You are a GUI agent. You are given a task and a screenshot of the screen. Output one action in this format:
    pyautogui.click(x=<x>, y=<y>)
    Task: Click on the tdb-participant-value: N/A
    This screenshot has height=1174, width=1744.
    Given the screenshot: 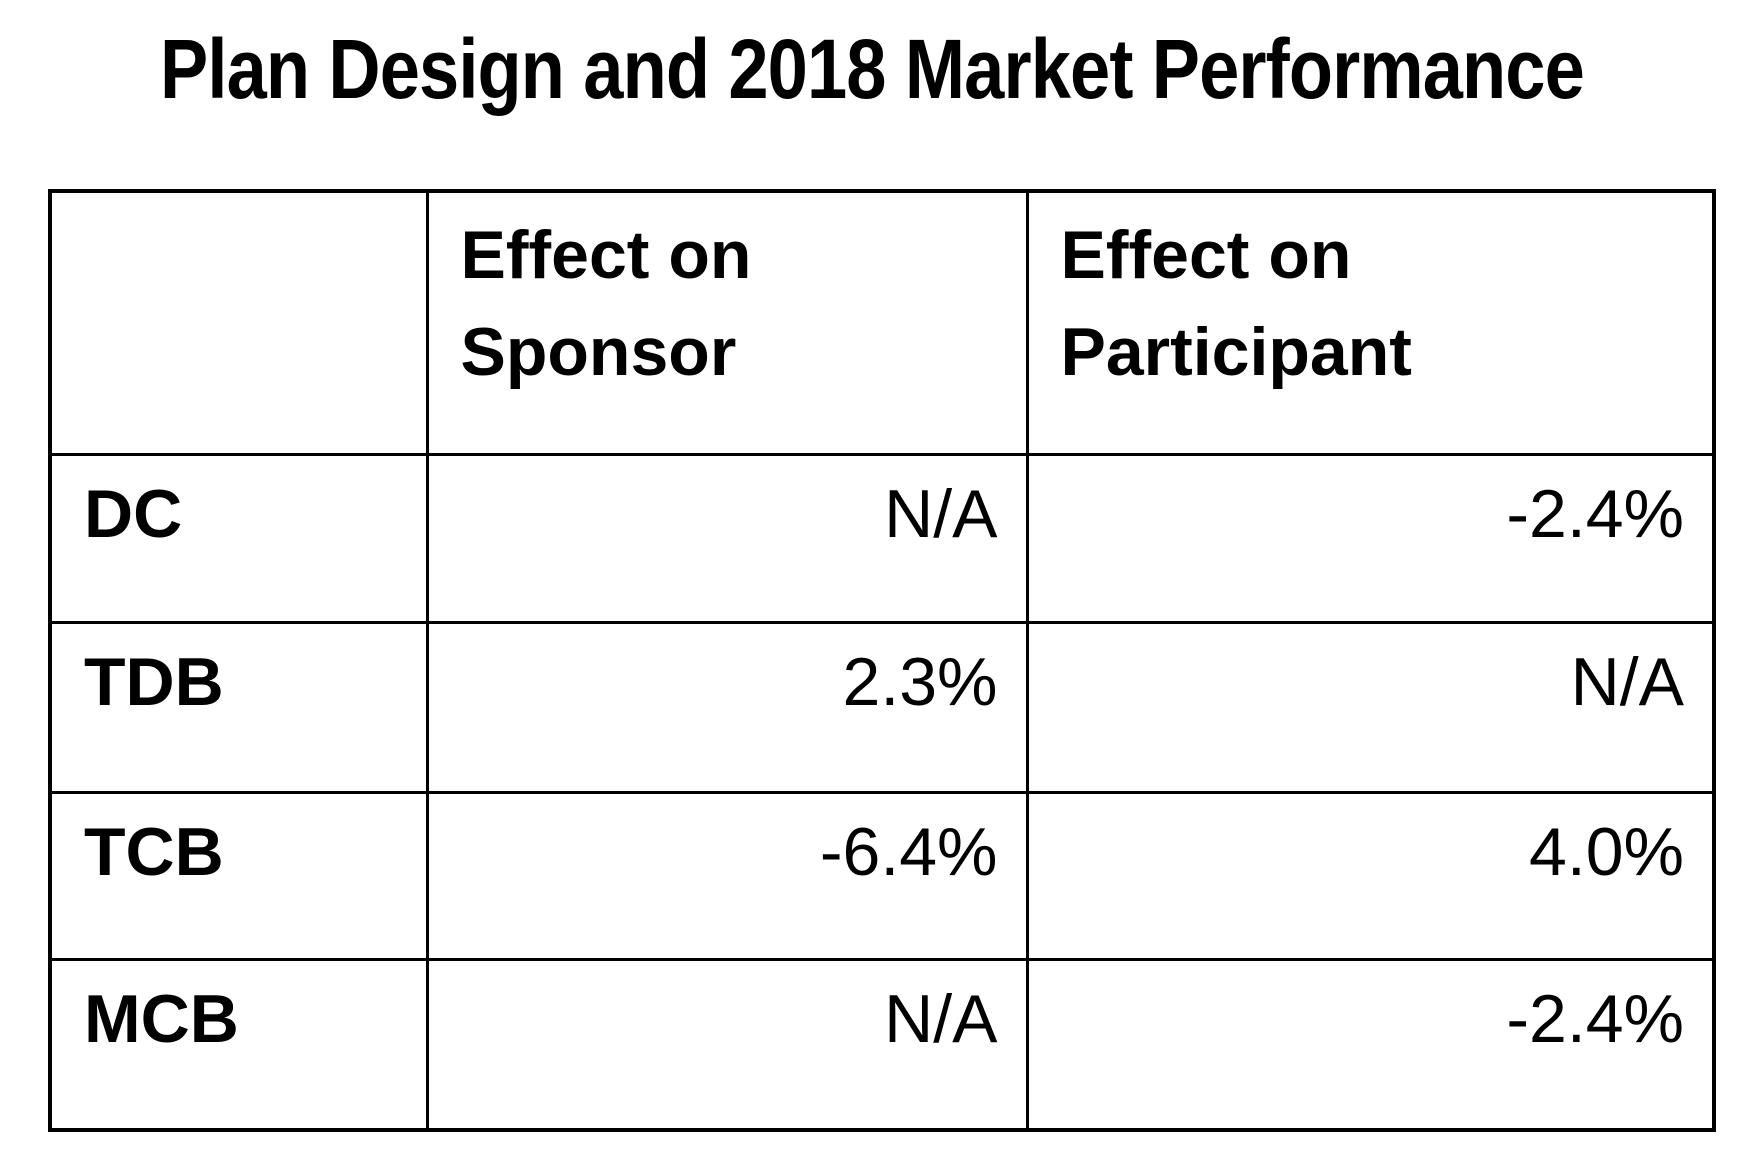 What is the action you would take?
    pyautogui.click(x=1370, y=707)
    